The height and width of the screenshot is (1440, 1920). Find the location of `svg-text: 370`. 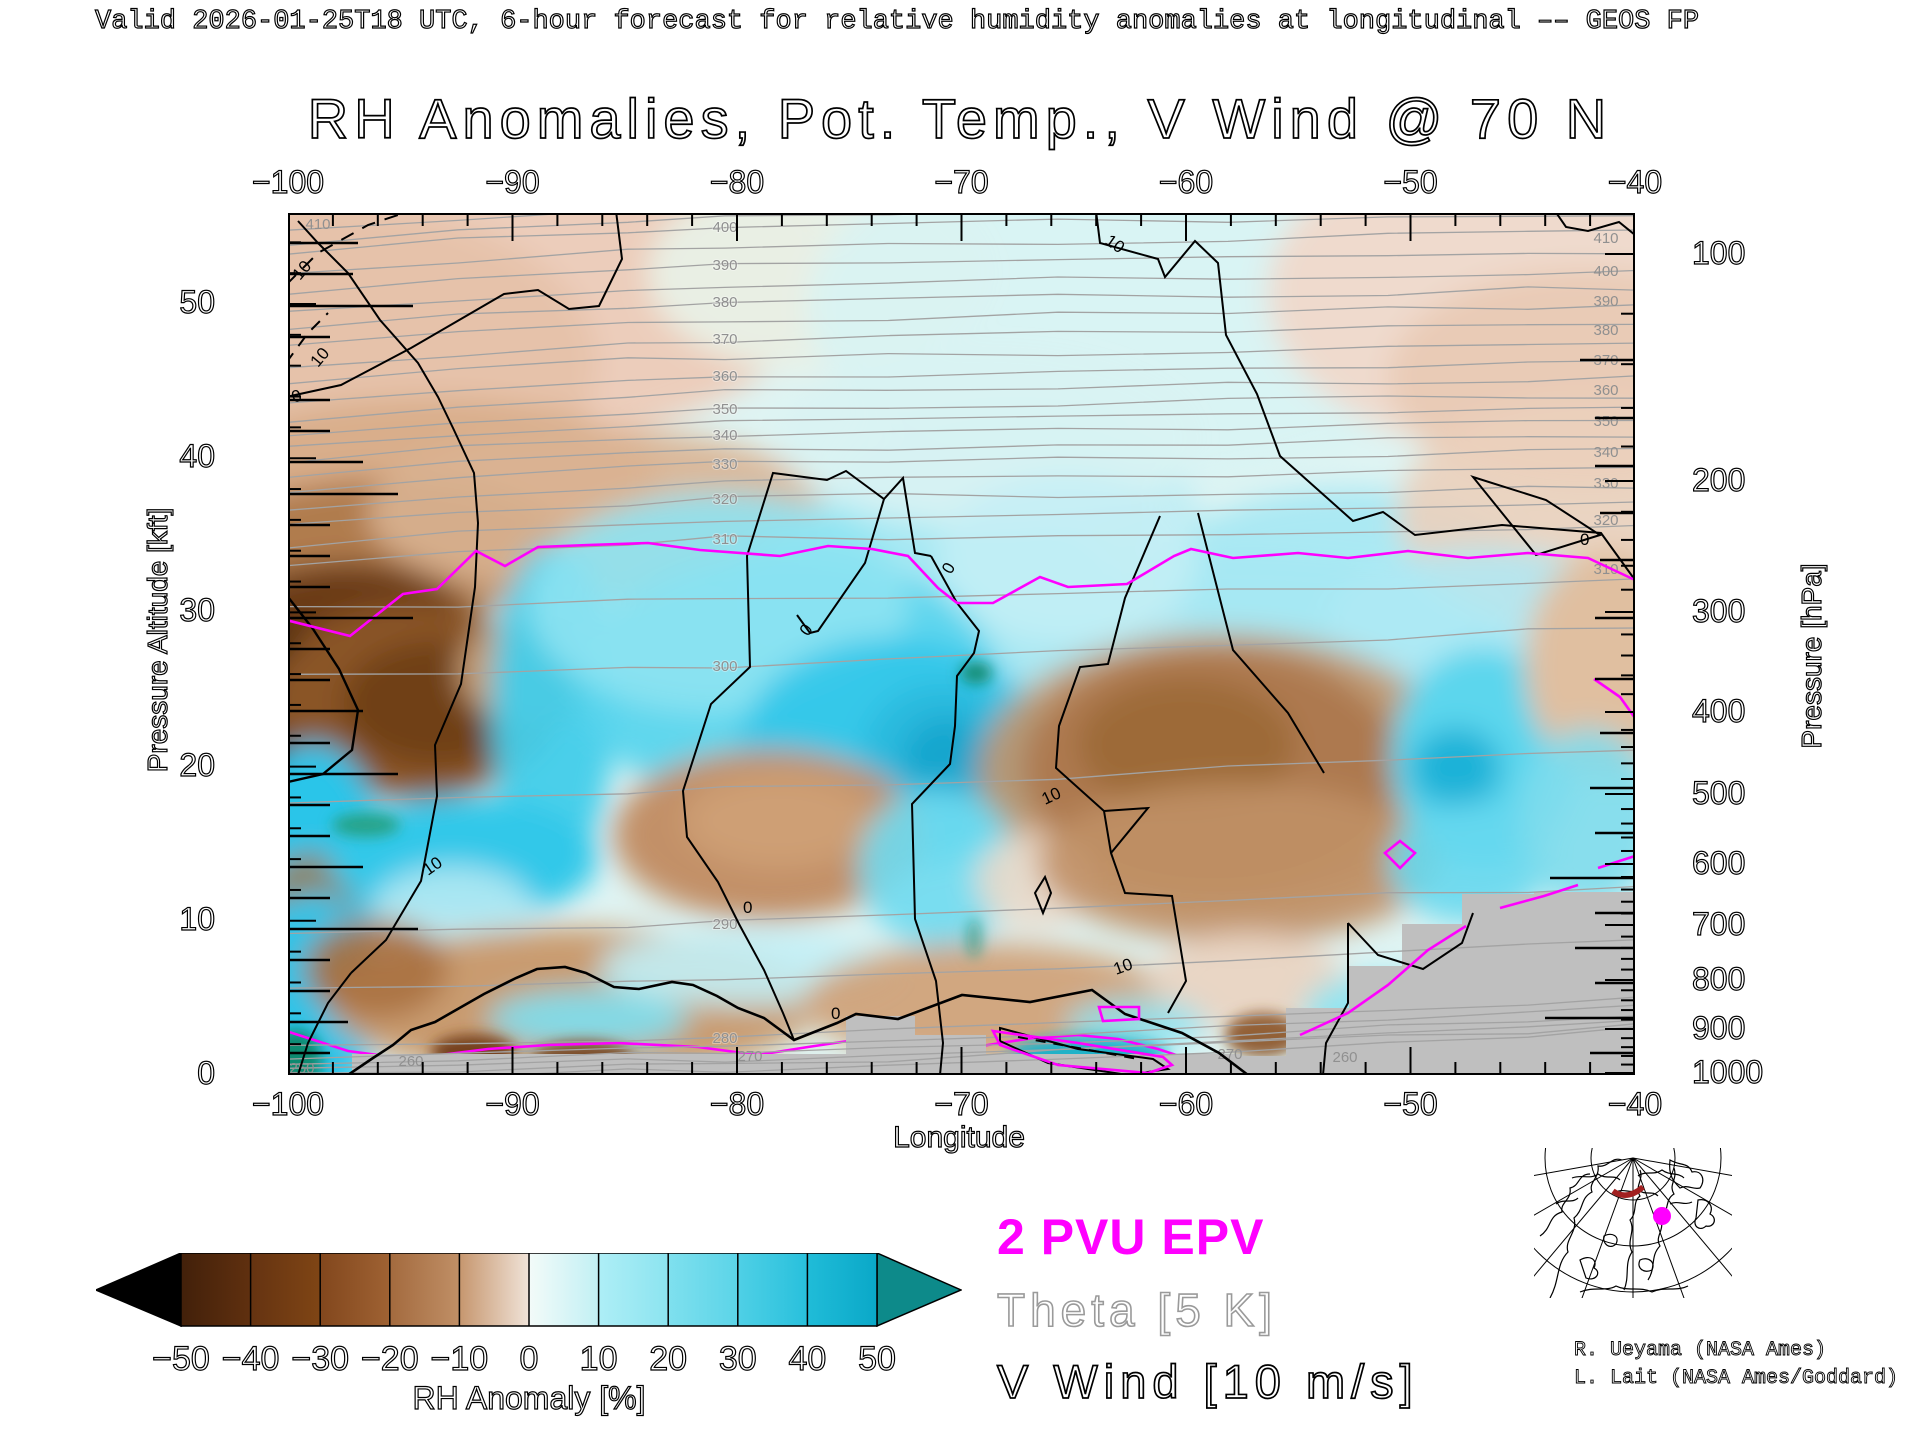

svg-text: 370 is located at coordinates (724, 339).